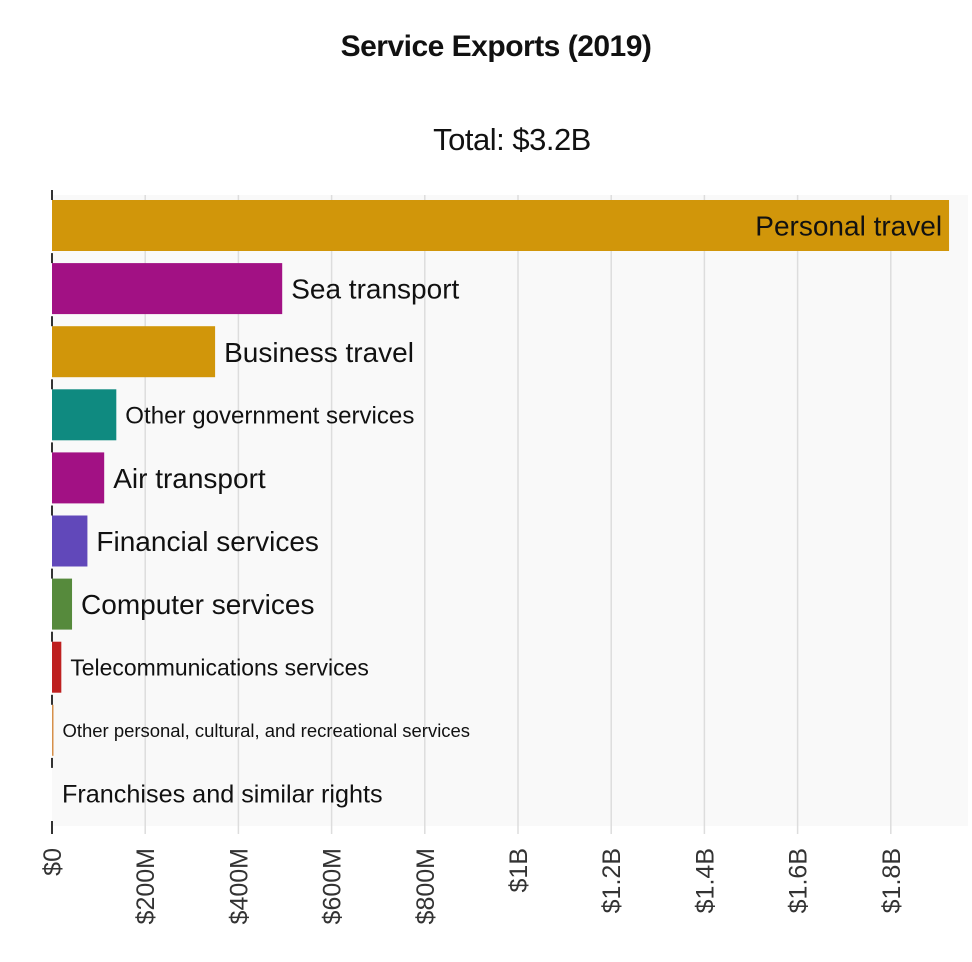 This screenshot has height=962, width=972. What do you see at coordinates (333, 886) in the screenshot?
I see `x-tick-label: $600M` at bounding box center [333, 886].